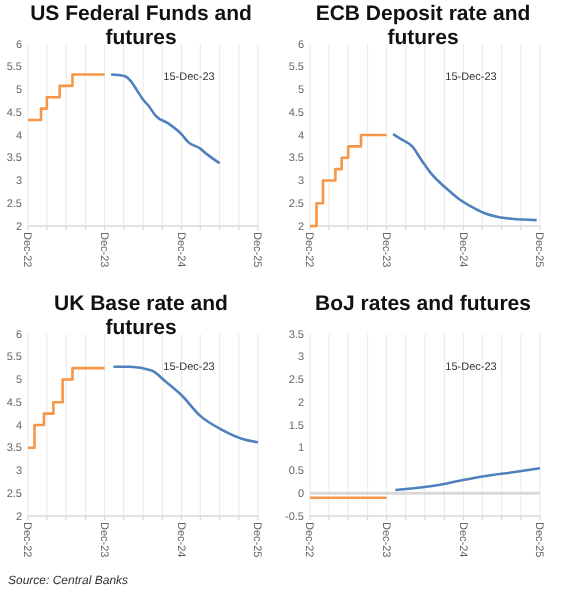  What do you see at coordinates (141, 26) in the screenshot?
I see `chart-title: US Federal Funds and futures` at bounding box center [141, 26].